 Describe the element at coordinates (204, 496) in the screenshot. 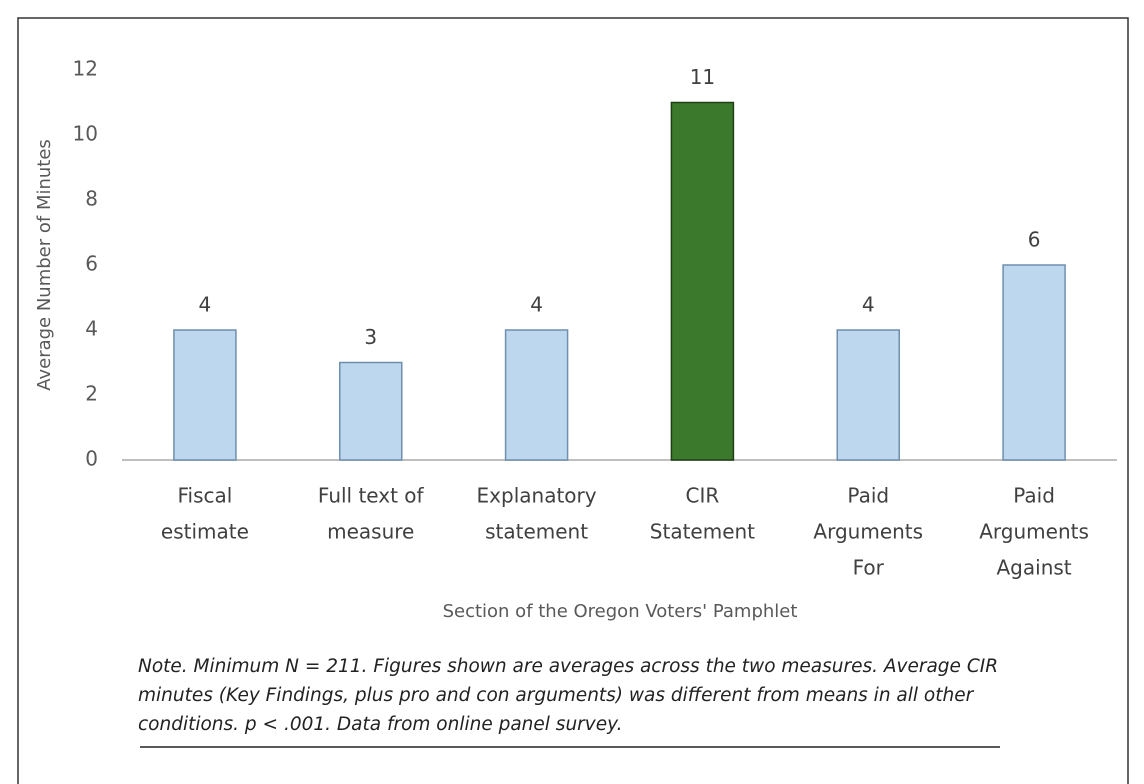

I see `x-tick-label: Fiscal` at that location.